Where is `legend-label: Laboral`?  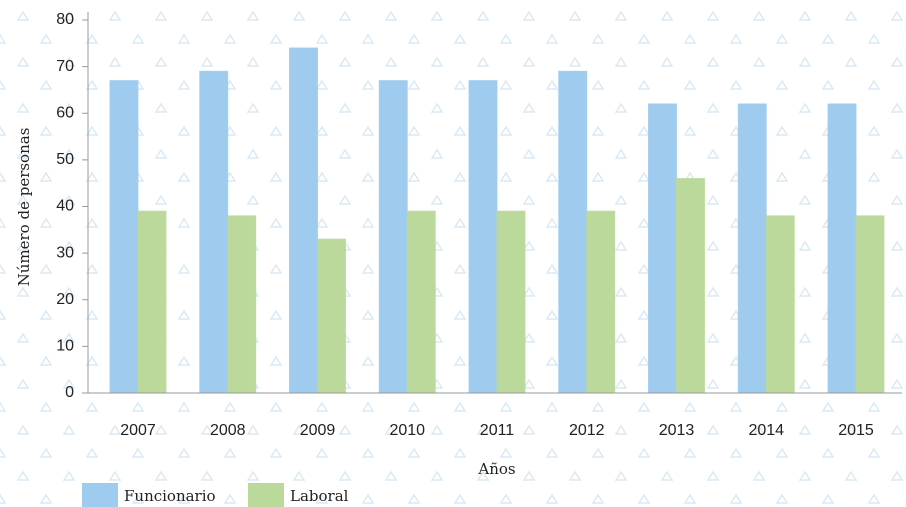 legend-label: Laboral is located at coordinates (319, 496).